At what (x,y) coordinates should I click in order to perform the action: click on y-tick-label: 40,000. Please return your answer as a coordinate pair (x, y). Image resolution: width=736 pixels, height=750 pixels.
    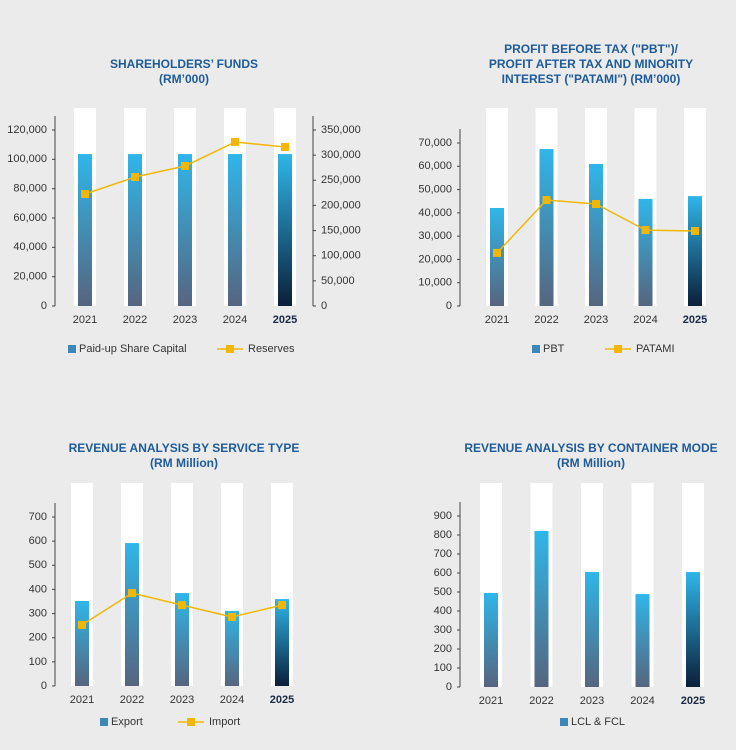
    Looking at the image, I should click on (435, 213).